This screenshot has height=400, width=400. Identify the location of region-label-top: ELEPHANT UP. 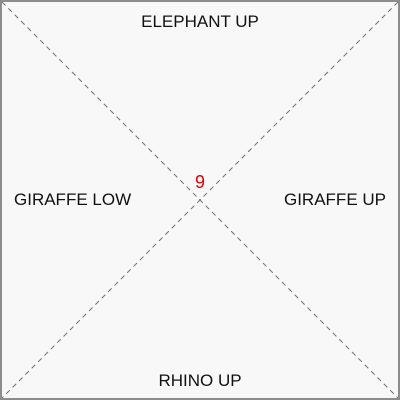
(200, 21).